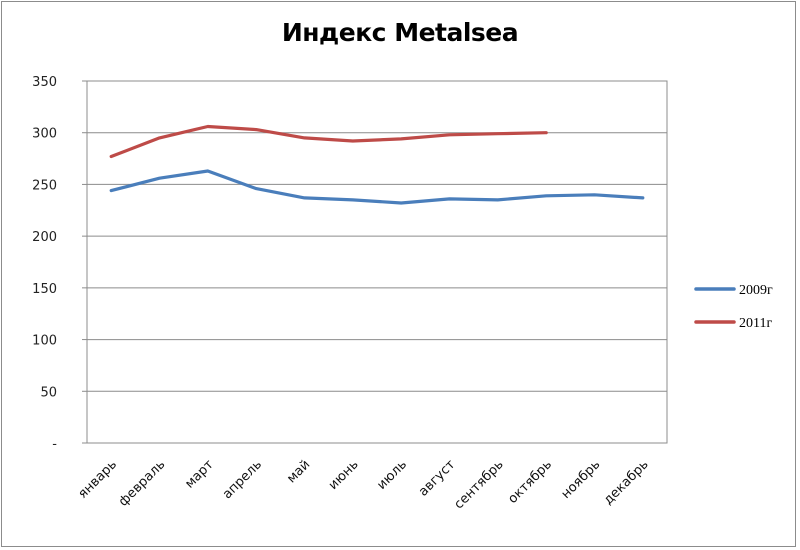  I want to click on x-tick-label: январь, so click(98, 479).